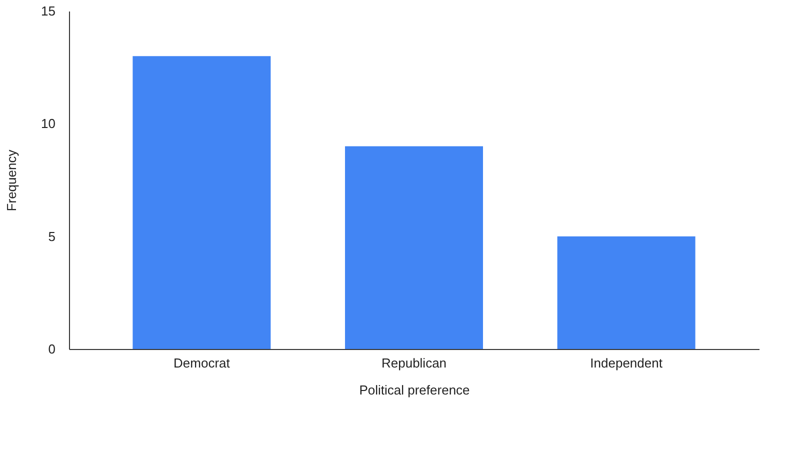 This screenshot has width=796, height=459. Describe the element at coordinates (52, 349) in the screenshot. I see `y-tick-label: 0` at that location.